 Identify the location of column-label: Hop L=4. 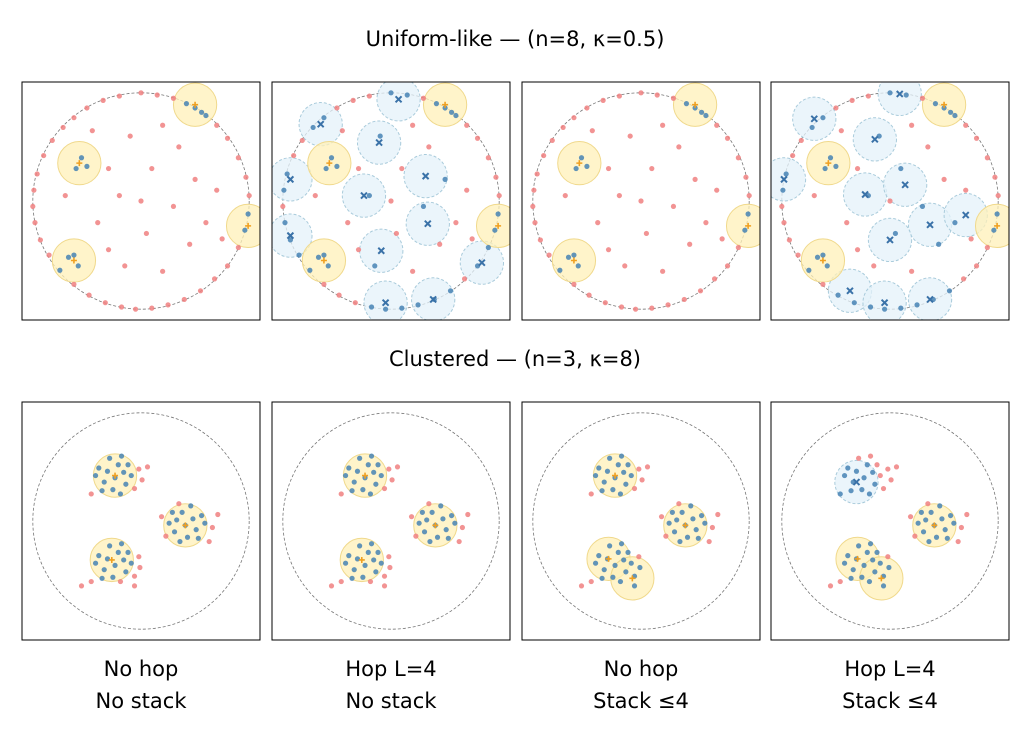
(889, 669).